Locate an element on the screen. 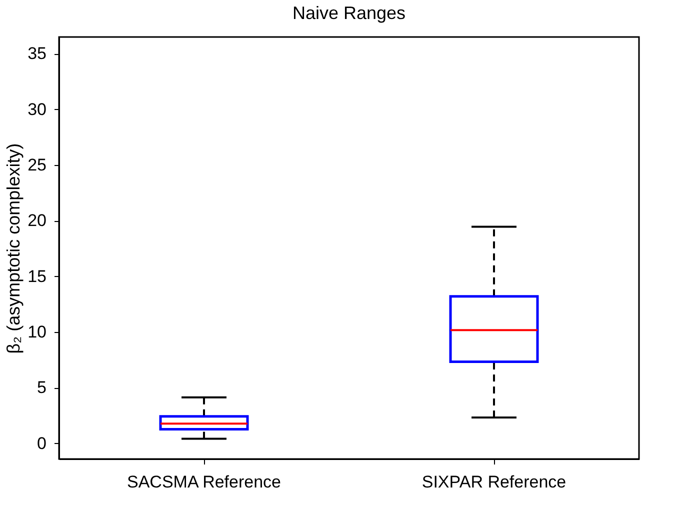  y-axis-title: β₂ (asymptotic complexity) is located at coordinates (14, 248).